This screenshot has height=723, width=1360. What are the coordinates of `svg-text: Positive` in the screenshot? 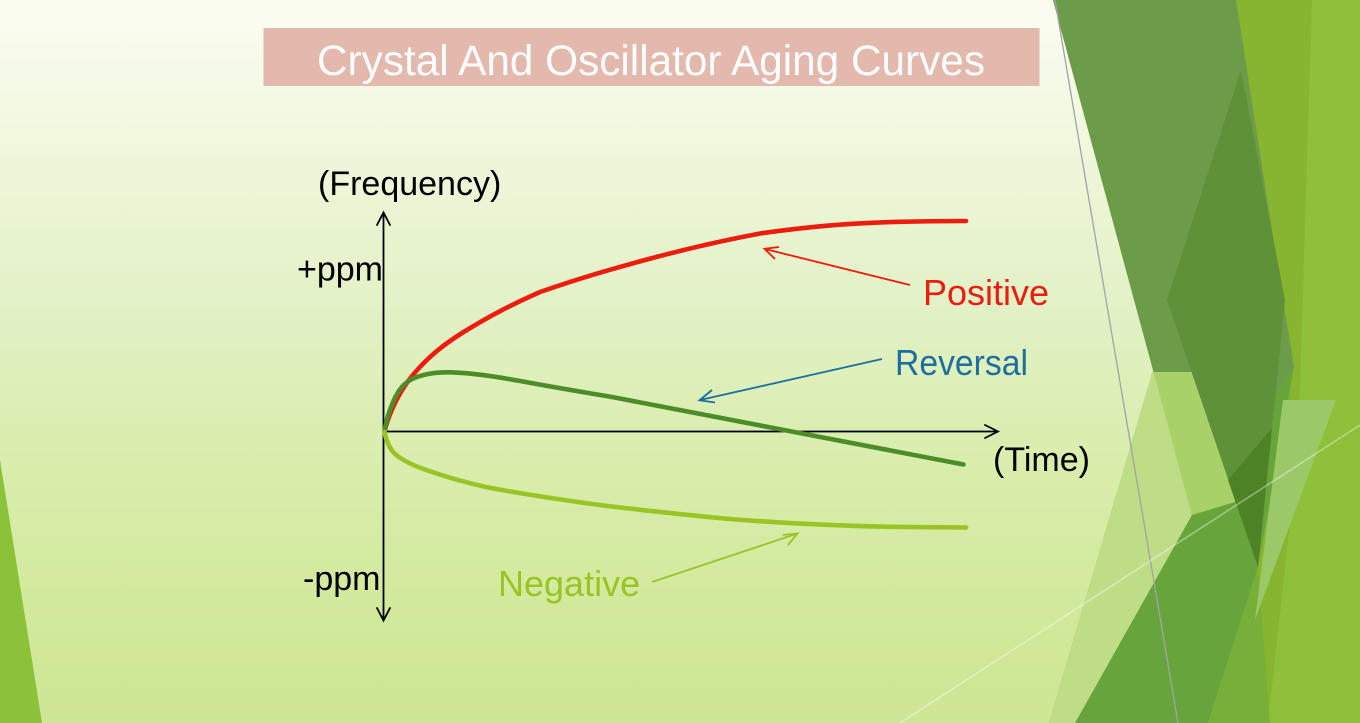 It's located at (986, 292).